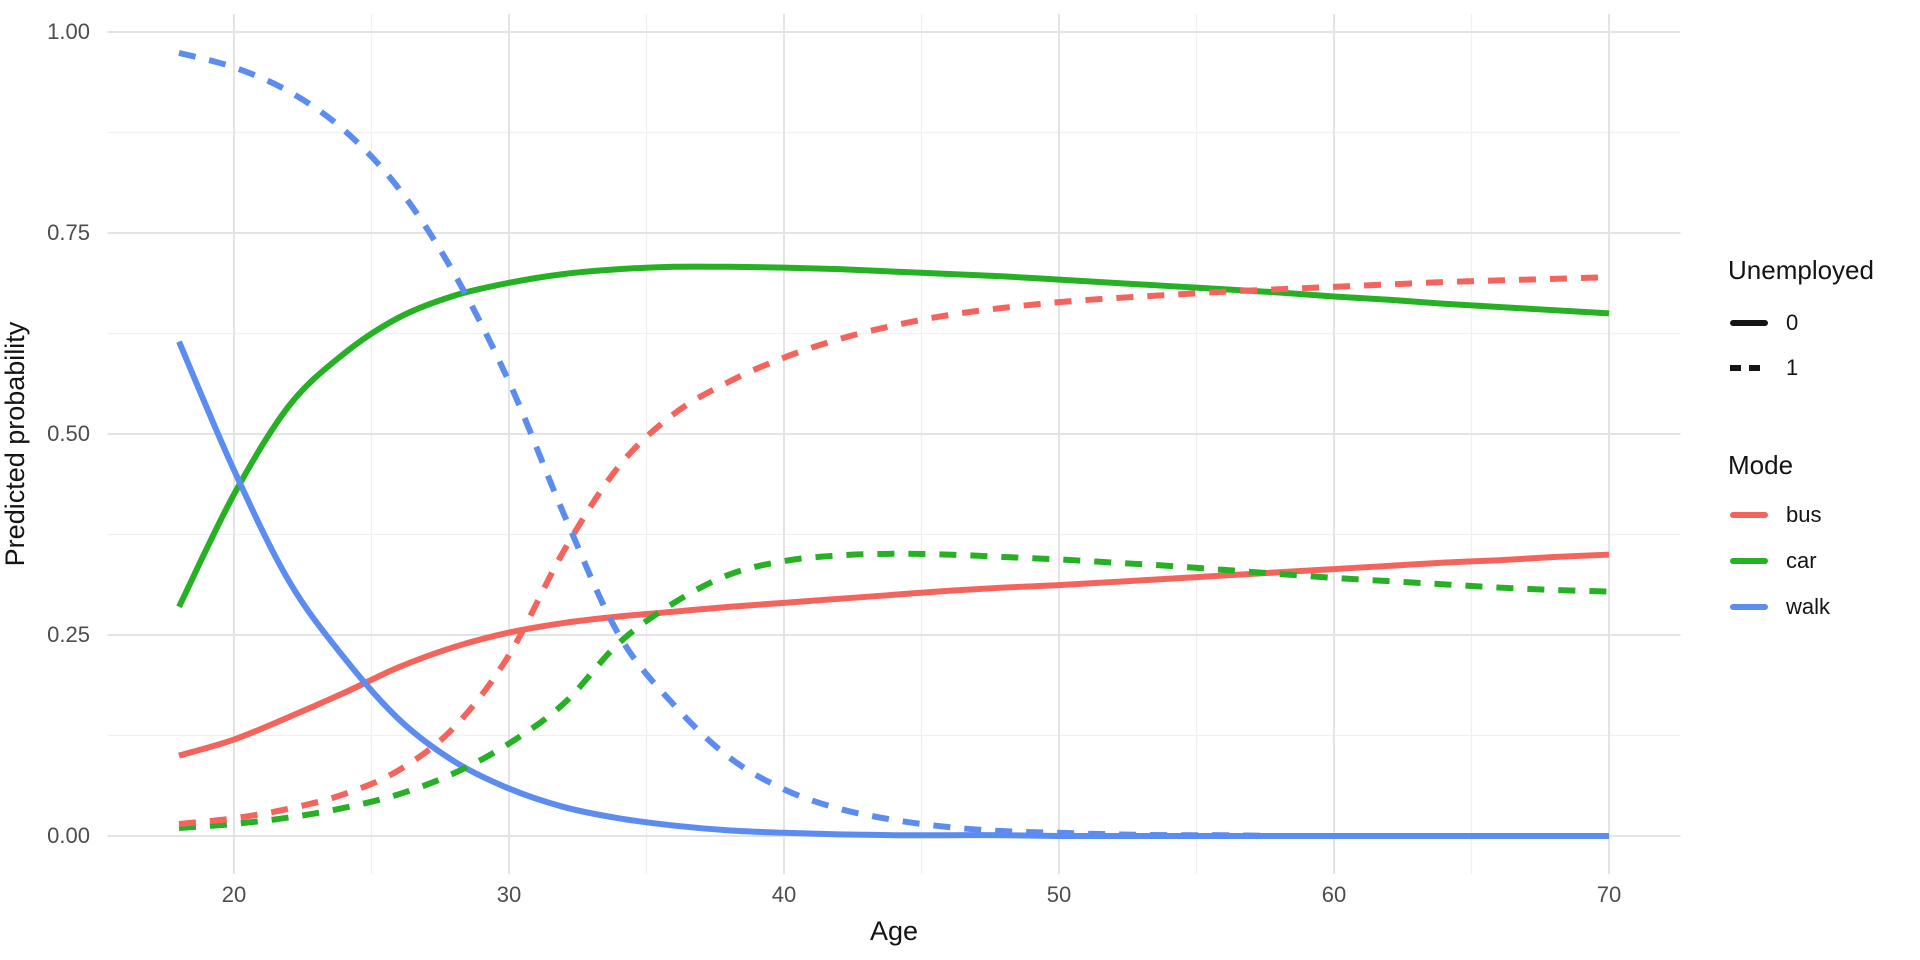  Describe the element at coordinates (509, 894) in the screenshot. I see `x-tick-label: 30` at that location.